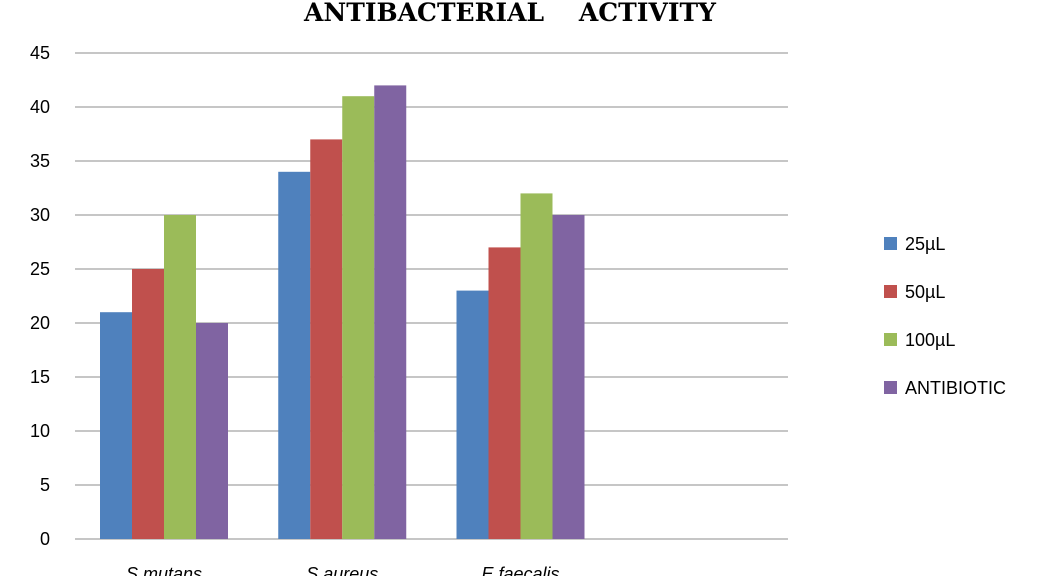 The width and height of the screenshot is (1038, 576). I want to click on legend-label: 25µL, so click(925, 244).